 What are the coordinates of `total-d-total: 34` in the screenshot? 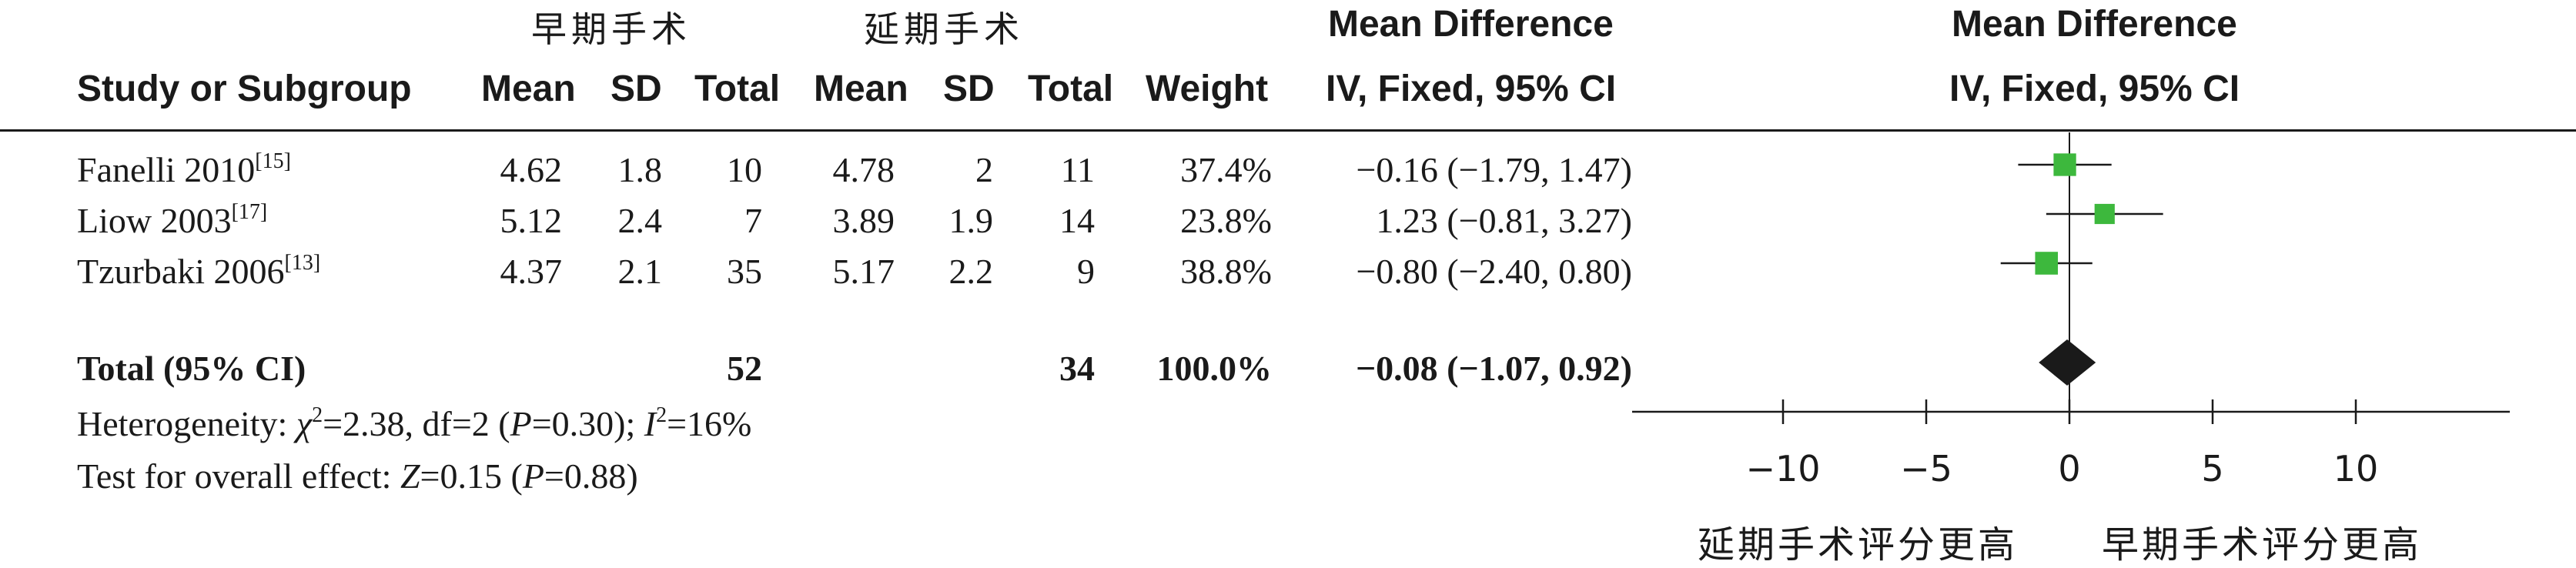 It's located at (1077, 368).